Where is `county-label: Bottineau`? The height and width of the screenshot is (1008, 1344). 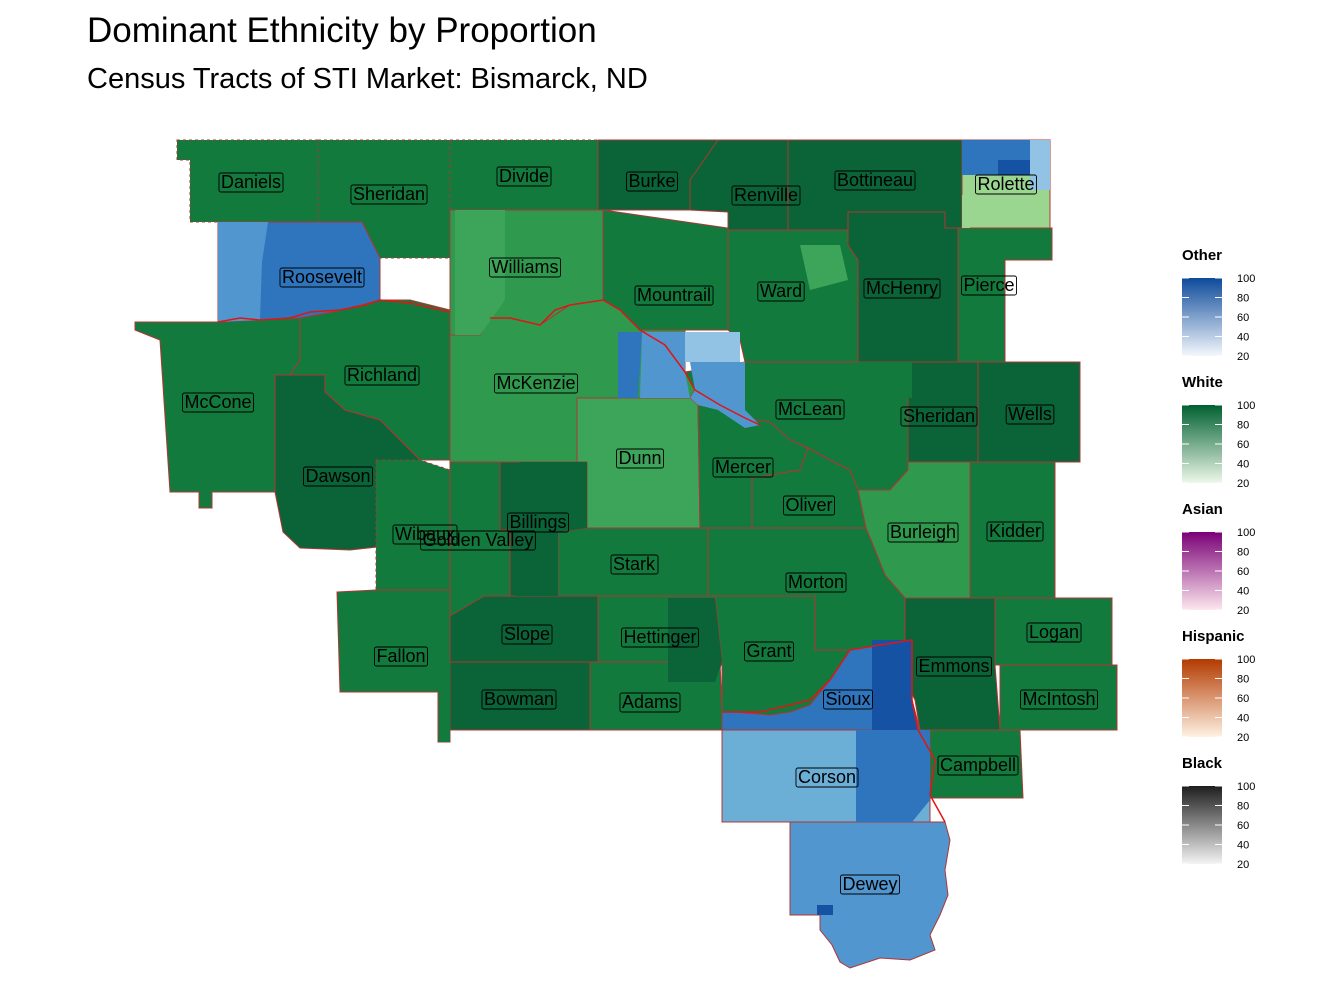
county-label: Bottineau is located at coordinates (875, 180).